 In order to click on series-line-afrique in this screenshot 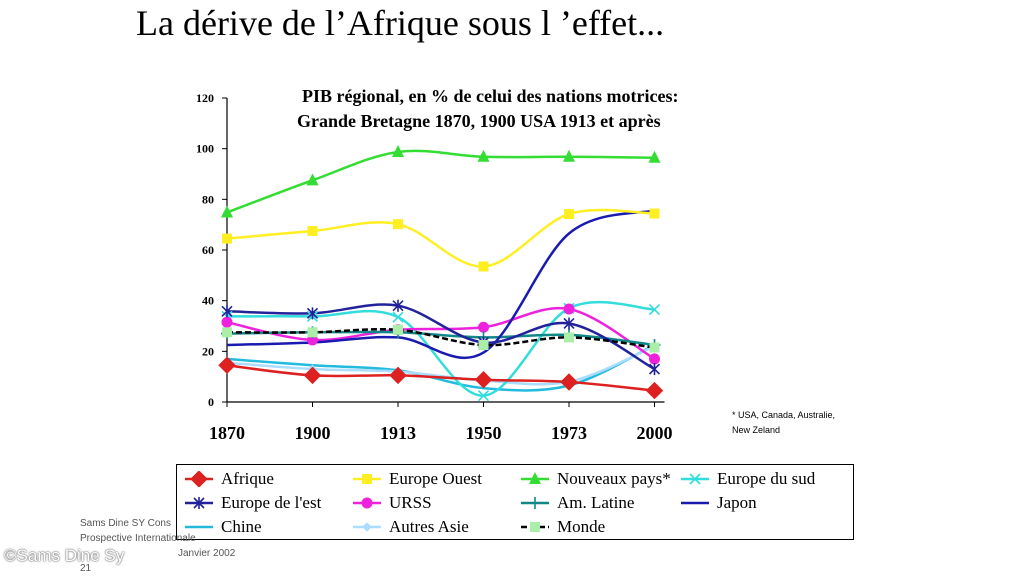, I will do `click(440, 378)`.